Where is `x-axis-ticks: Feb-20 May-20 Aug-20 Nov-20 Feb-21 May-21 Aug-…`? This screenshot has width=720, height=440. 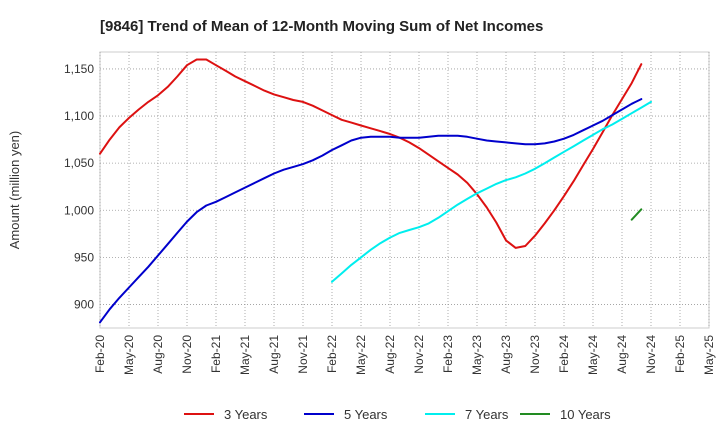 x-axis-ticks: Feb-20 May-20 Aug-20 Nov-20 Feb-21 May-21 Aug-… is located at coordinates (404, 355).